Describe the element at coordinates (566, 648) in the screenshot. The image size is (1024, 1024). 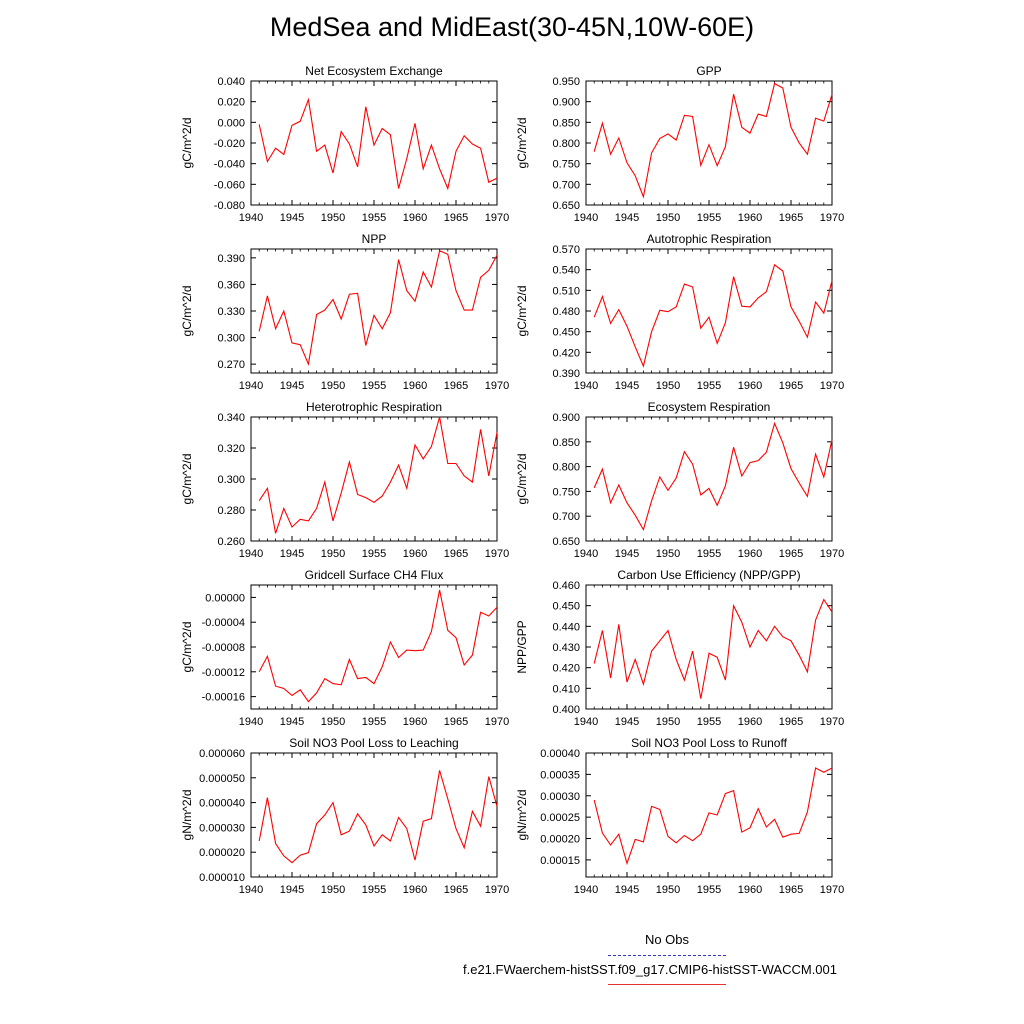
I see `y-tick-label: 0.430` at that location.